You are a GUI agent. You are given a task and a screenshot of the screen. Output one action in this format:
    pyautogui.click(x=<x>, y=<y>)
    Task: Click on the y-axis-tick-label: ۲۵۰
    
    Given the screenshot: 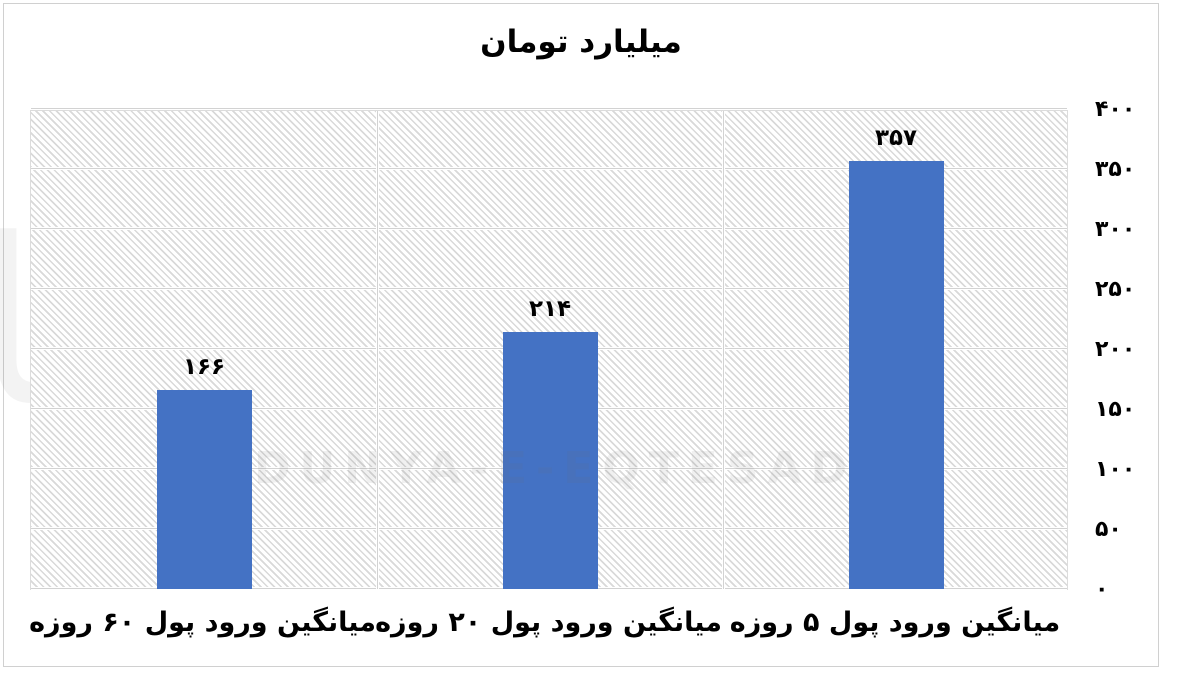 What is the action you would take?
    pyautogui.click(x=1115, y=289)
    